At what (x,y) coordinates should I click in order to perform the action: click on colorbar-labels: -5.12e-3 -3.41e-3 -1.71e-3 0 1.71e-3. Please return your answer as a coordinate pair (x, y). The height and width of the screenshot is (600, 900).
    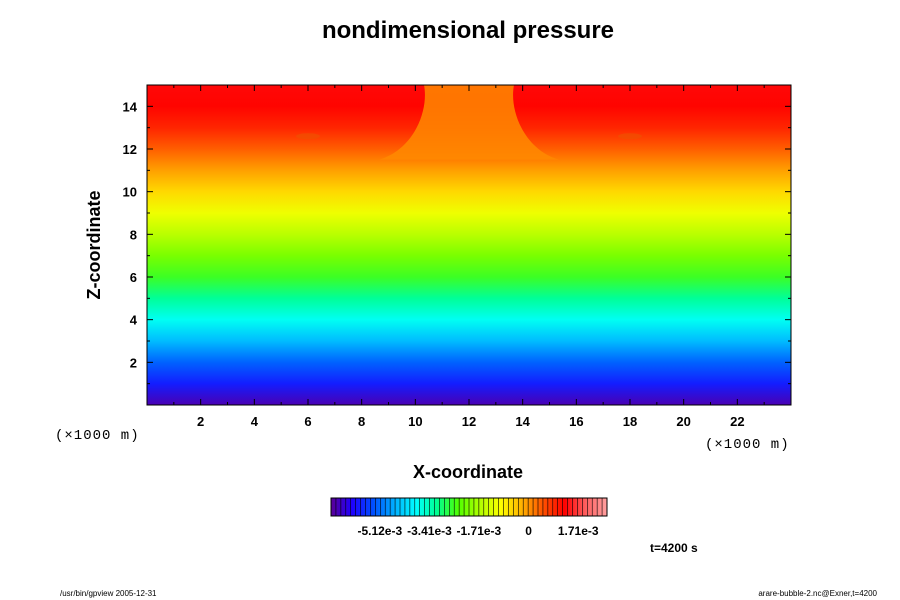
    Looking at the image, I should click on (477, 531).